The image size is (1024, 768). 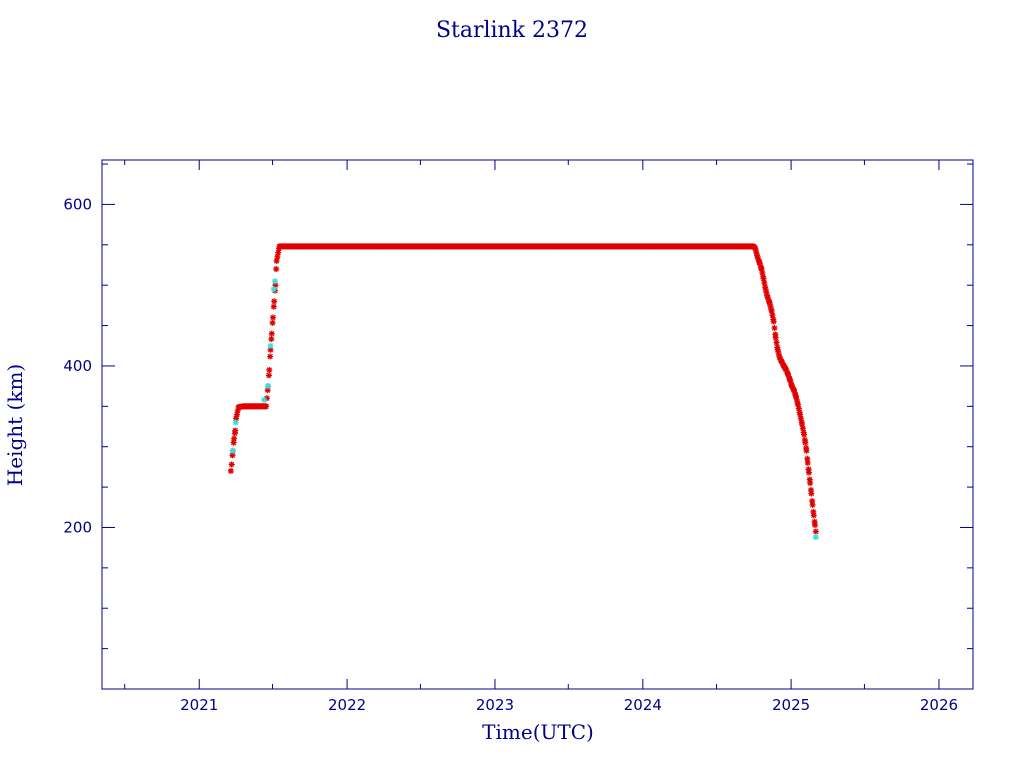 I want to click on y-axis-label: Height (km), so click(x=15, y=425).